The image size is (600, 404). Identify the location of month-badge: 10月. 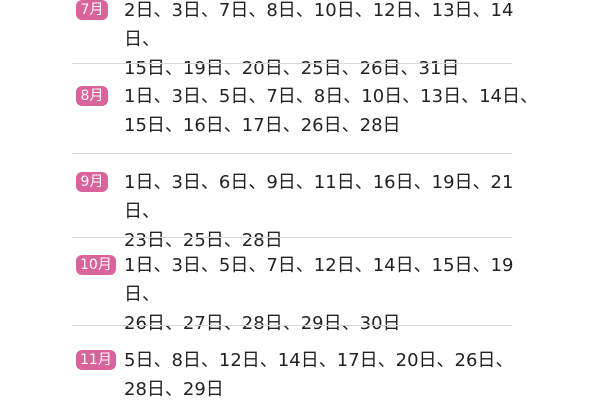
(96, 265).